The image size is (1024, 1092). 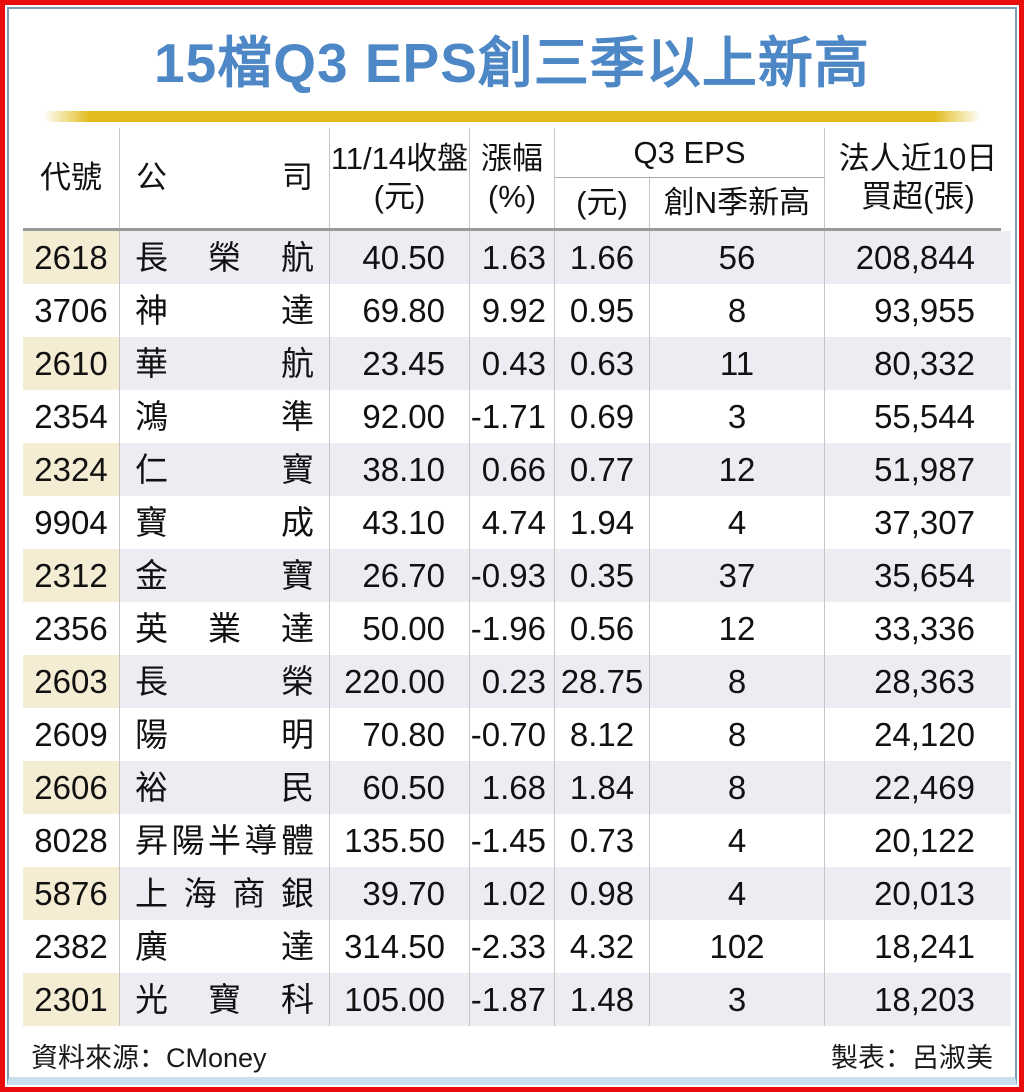 I want to click on cell-company-name: 寶成, so click(x=225, y=522).